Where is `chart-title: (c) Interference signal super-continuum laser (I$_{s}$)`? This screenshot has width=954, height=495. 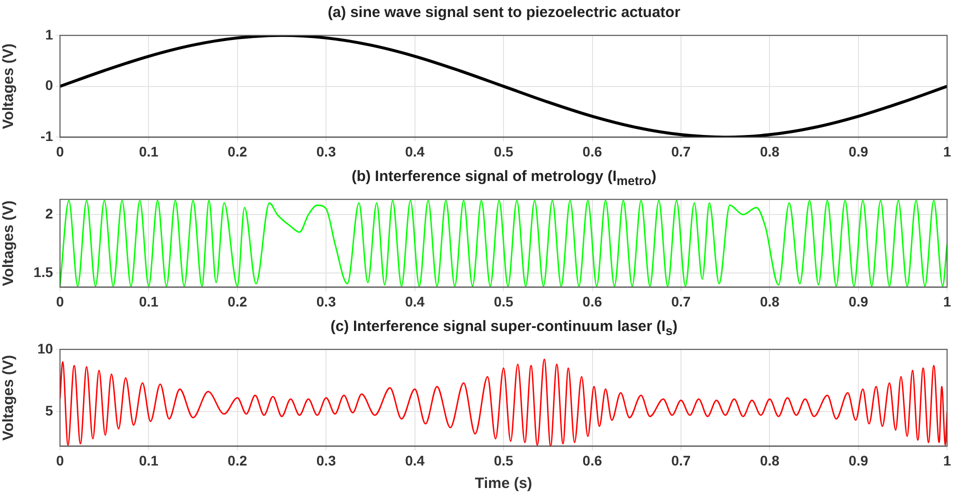 chart-title: (c) Interference signal super-continuum laser (I$_{s}$) is located at coordinates (504, 328).